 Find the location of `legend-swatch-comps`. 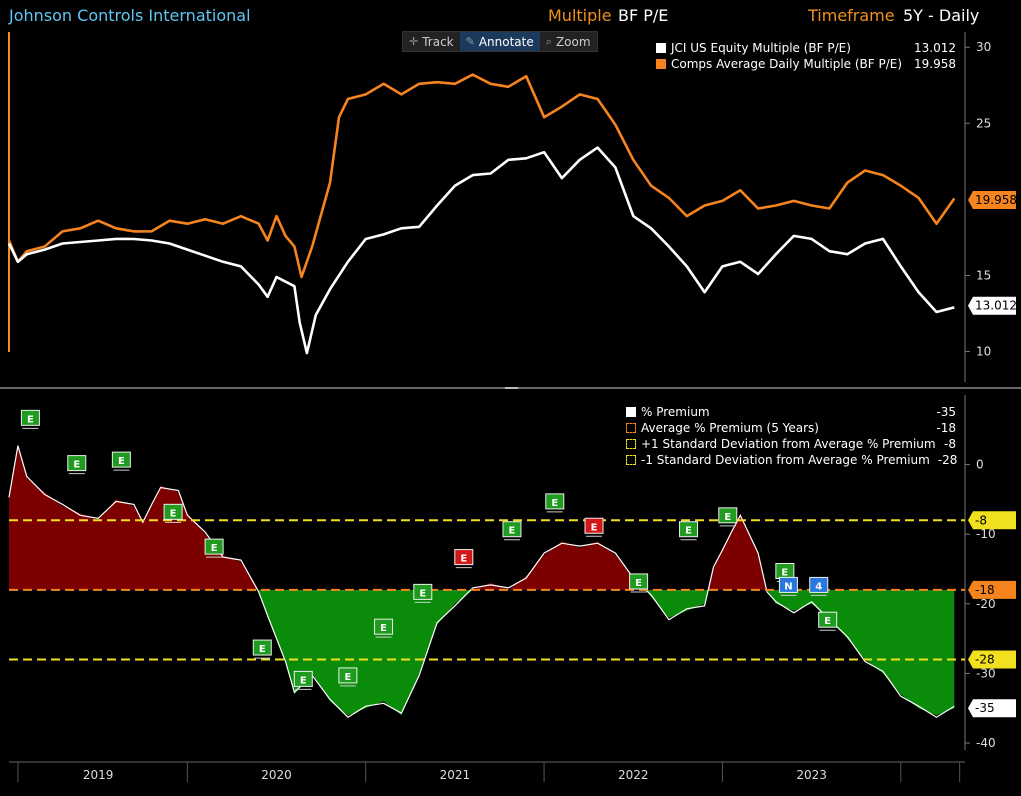

legend-swatch-comps is located at coordinates (661, 64).